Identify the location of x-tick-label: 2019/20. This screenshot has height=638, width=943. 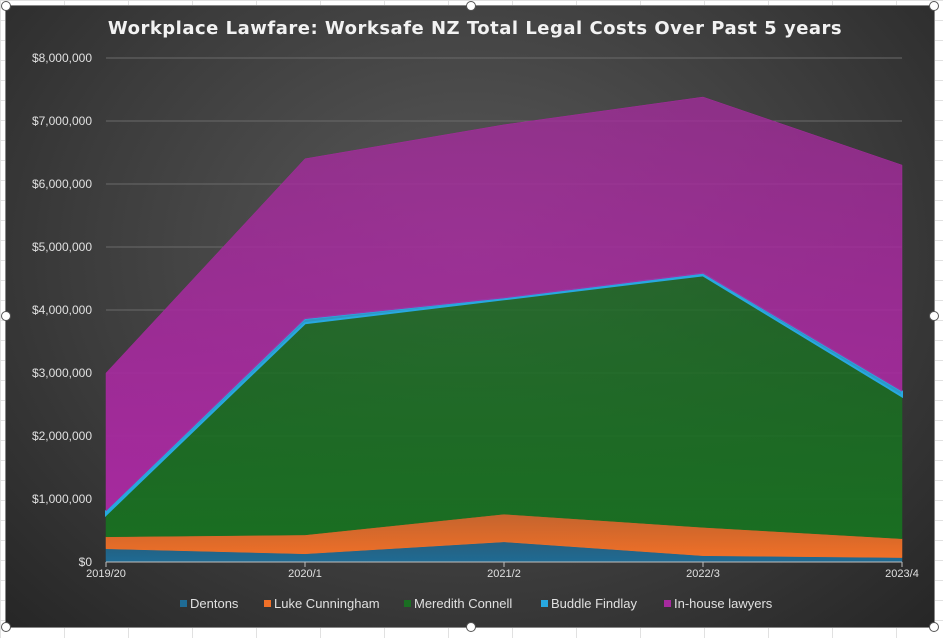
(106, 574).